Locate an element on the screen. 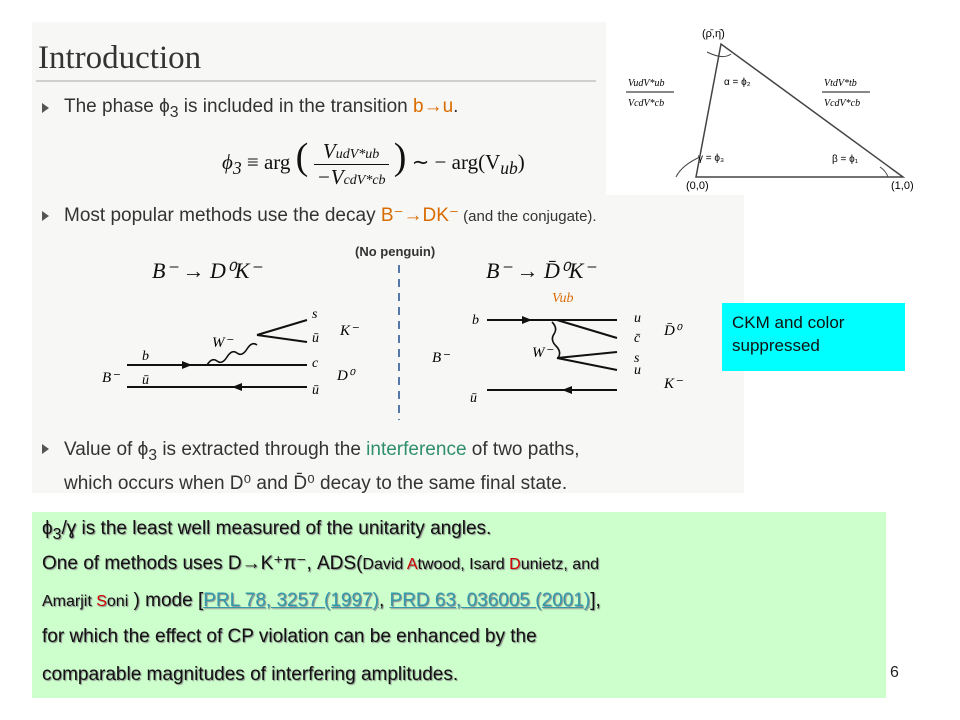  prd-link: PRD 63, 036005 (2001) is located at coordinates (490, 600).